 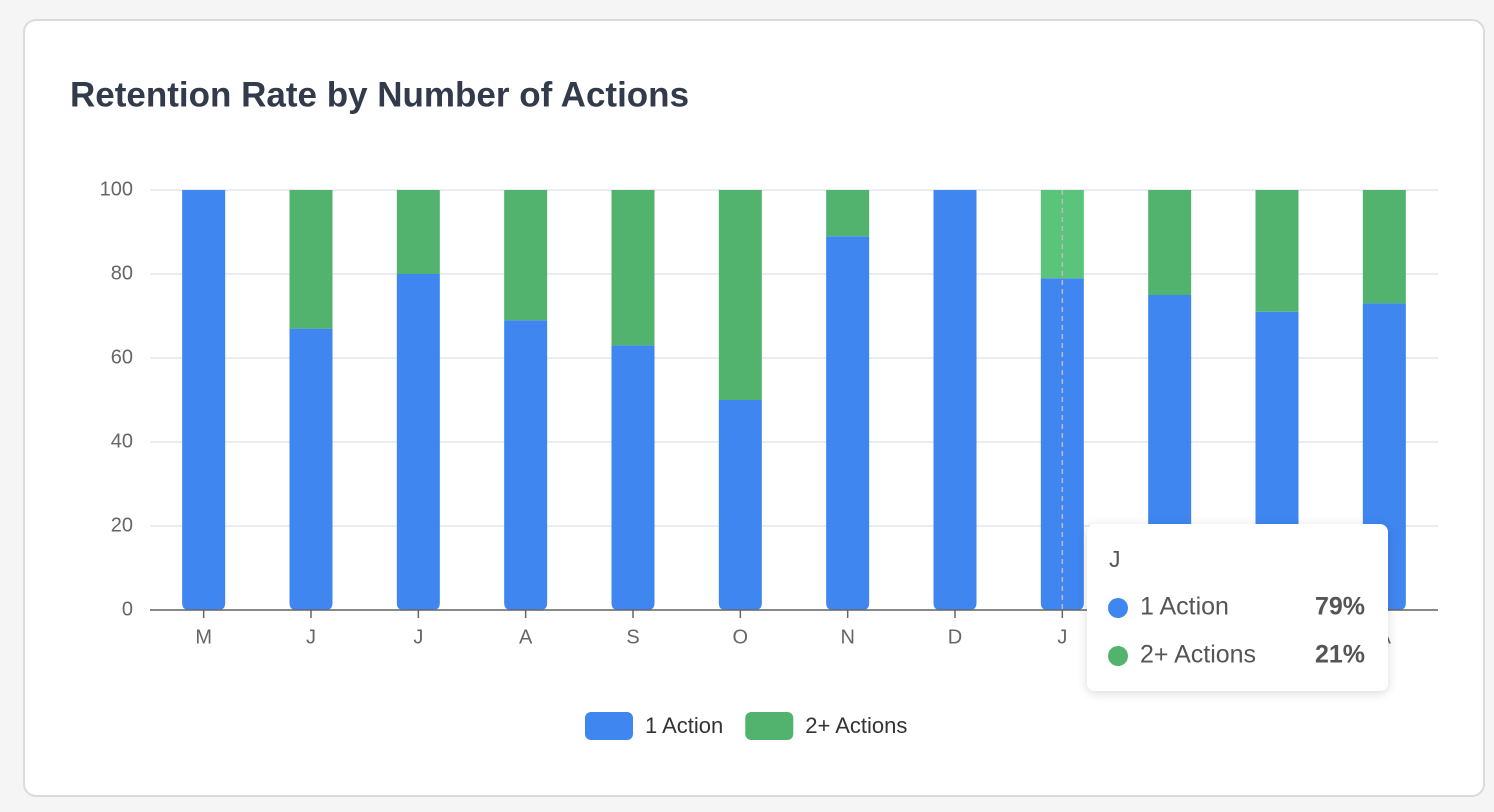 What do you see at coordinates (122, 441) in the screenshot?
I see `y-tick-label: 40` at bounding box center [122, 441].